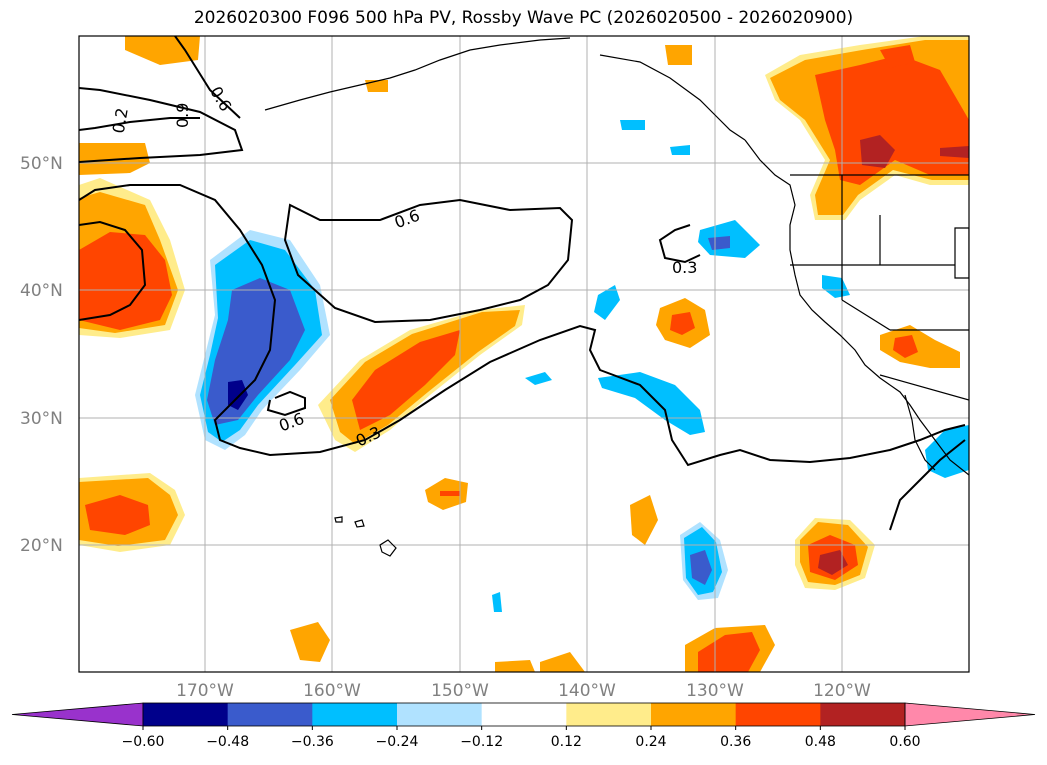 Image resolution: width=1047 pixels, height=765 pixels. What do you see at coordinates (41, 164) in the screenshot?
I see `lat-label: 50°N` at bounding box center [41, 164].